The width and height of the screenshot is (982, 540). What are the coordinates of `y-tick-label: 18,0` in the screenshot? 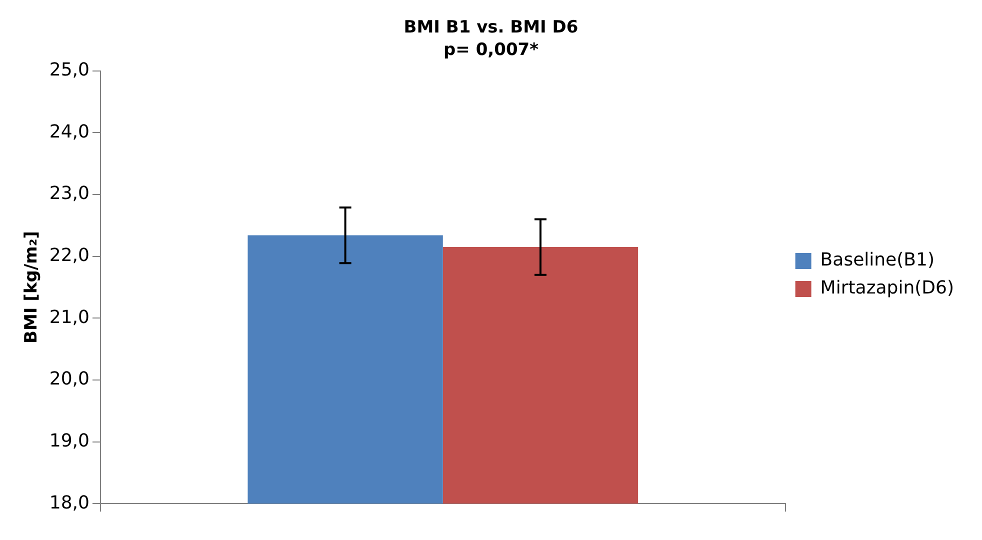 It's located at (69, 503).